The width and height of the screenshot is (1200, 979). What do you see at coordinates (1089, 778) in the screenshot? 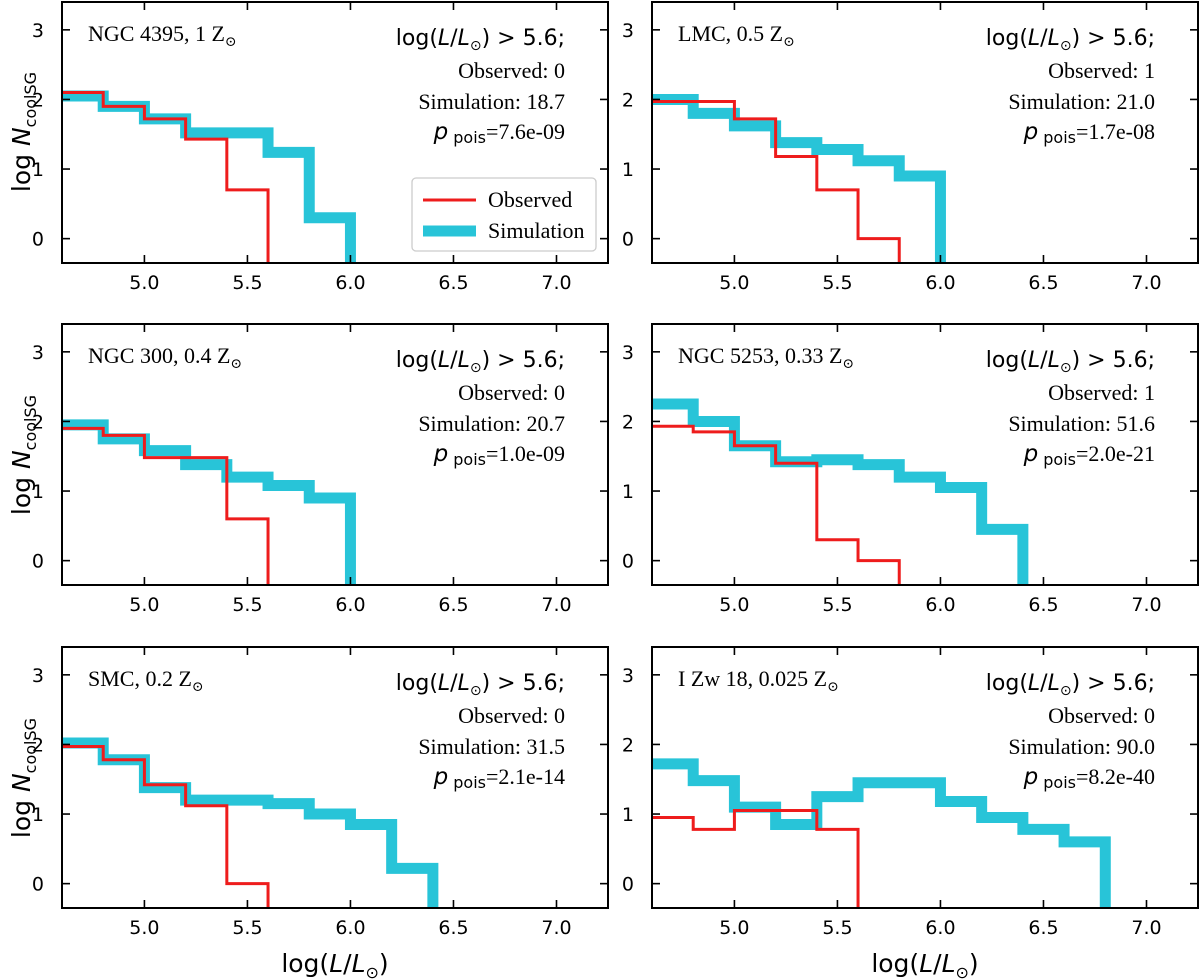
I see `poisson-probability: p pois=8.2e-40` at bounding box center [1089, 778].